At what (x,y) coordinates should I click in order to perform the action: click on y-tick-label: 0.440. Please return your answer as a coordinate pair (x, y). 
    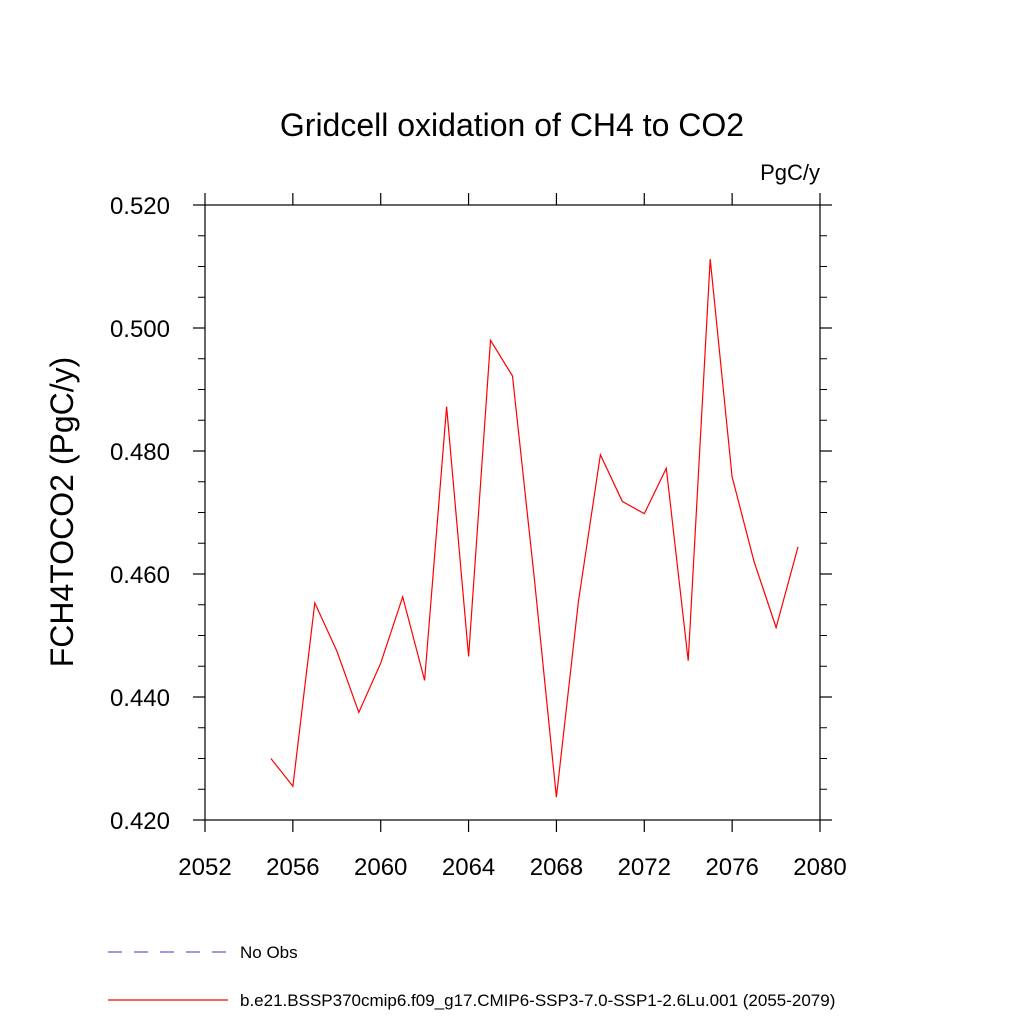
    Looking at the image, I should click on (140, 698).